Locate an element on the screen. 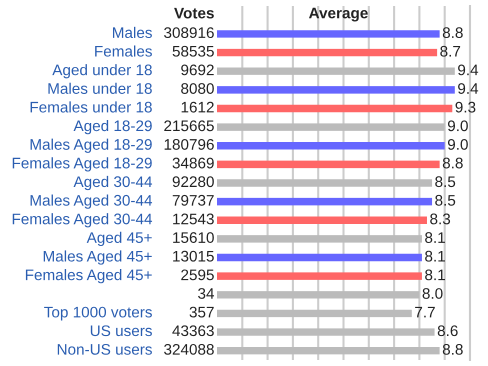  data-label: 7.7 is located at coordinates (425, 312).